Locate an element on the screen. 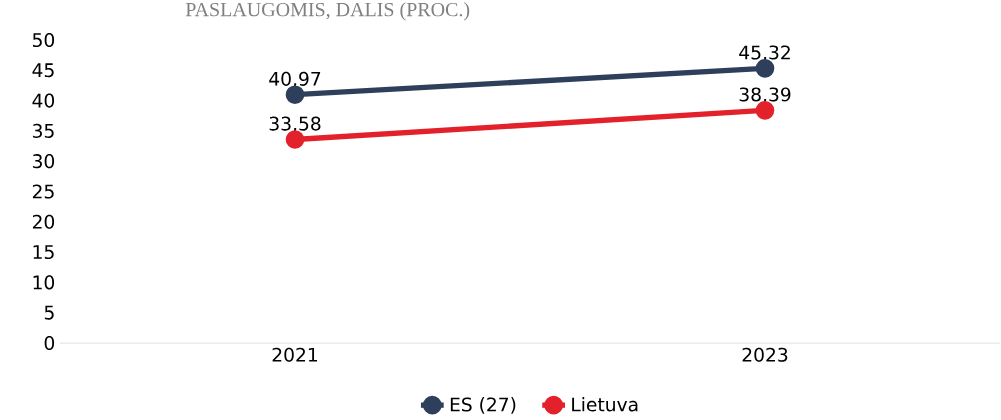 Image resolution: width=1001 pixels, height=420 pixels. y-tick-label: 20 is located at coordinates (43, 221).